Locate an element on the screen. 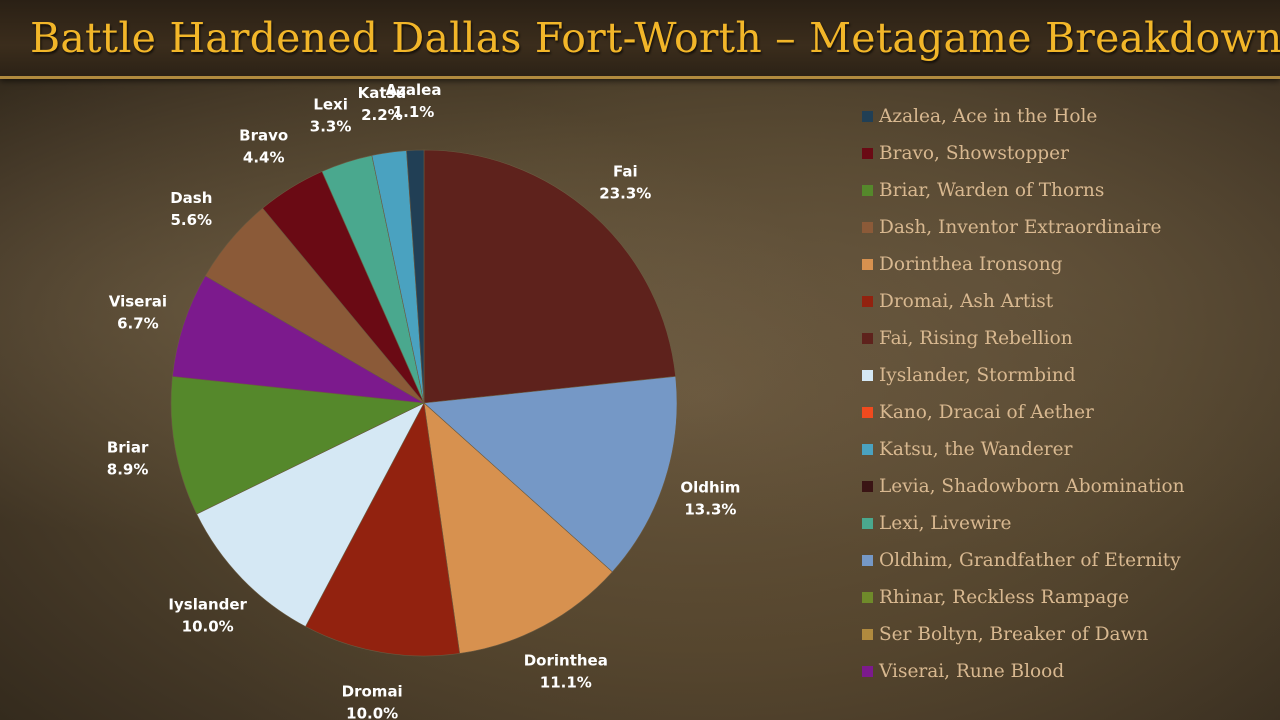 The height and width of the screenshot is (720, 1280). pie-label-name: Dash is located at coordinates (191, 198).